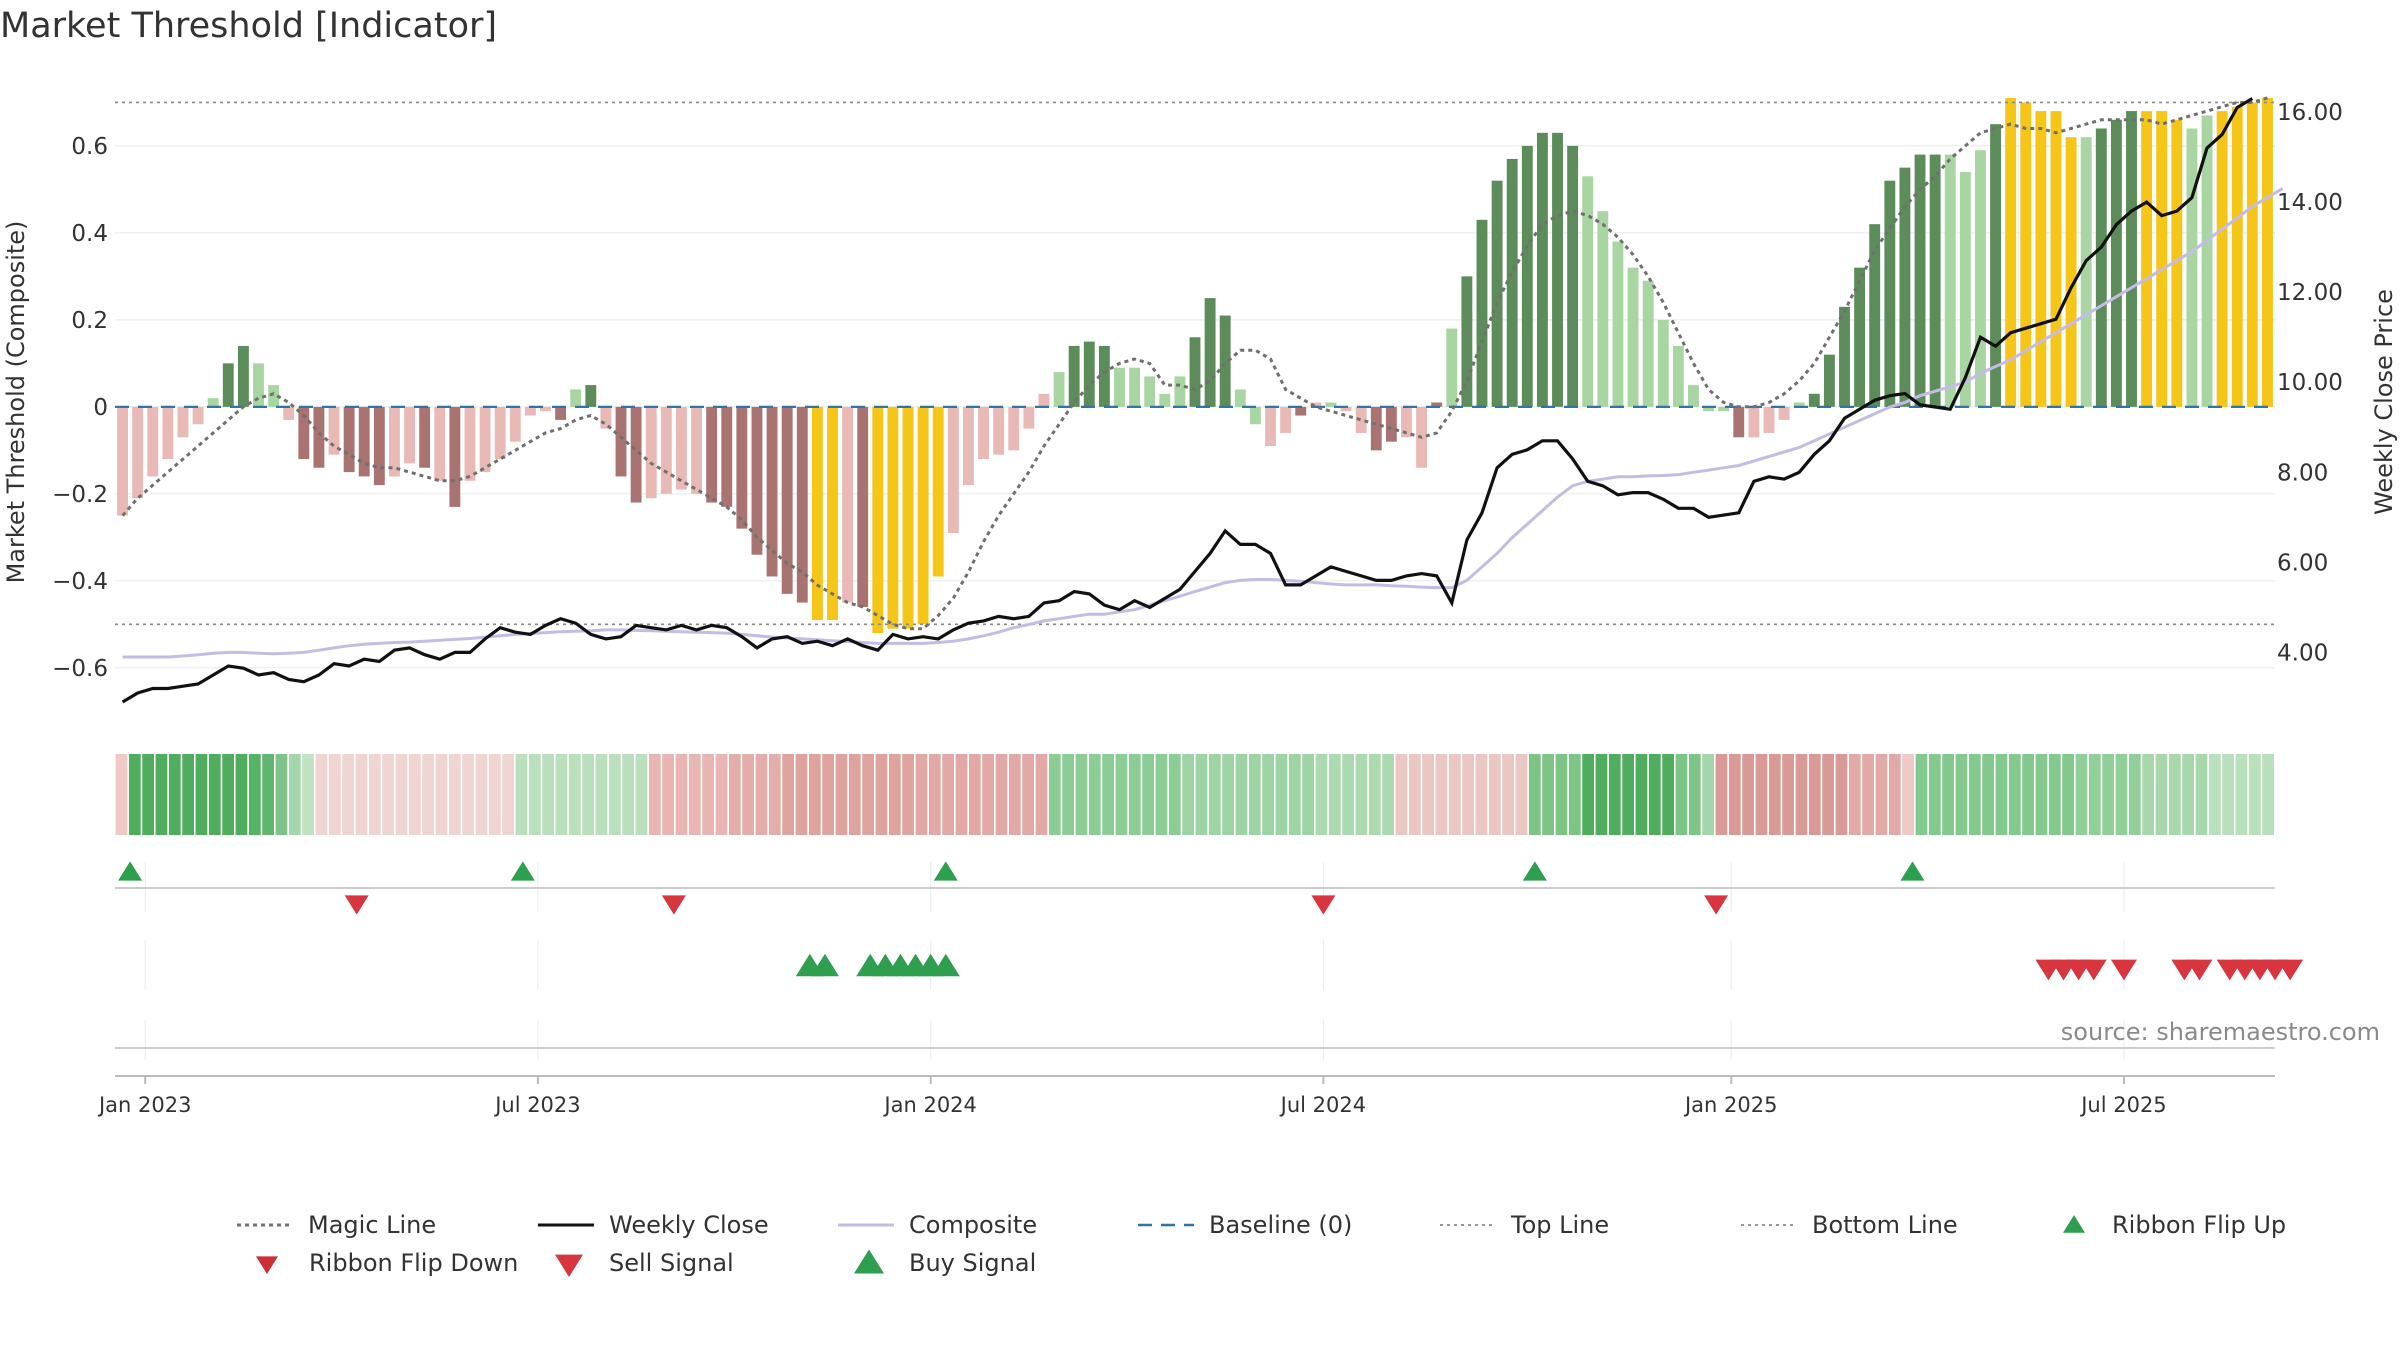  I want to click on x-tick-label: Jan 2025, so click(1730, 1105).